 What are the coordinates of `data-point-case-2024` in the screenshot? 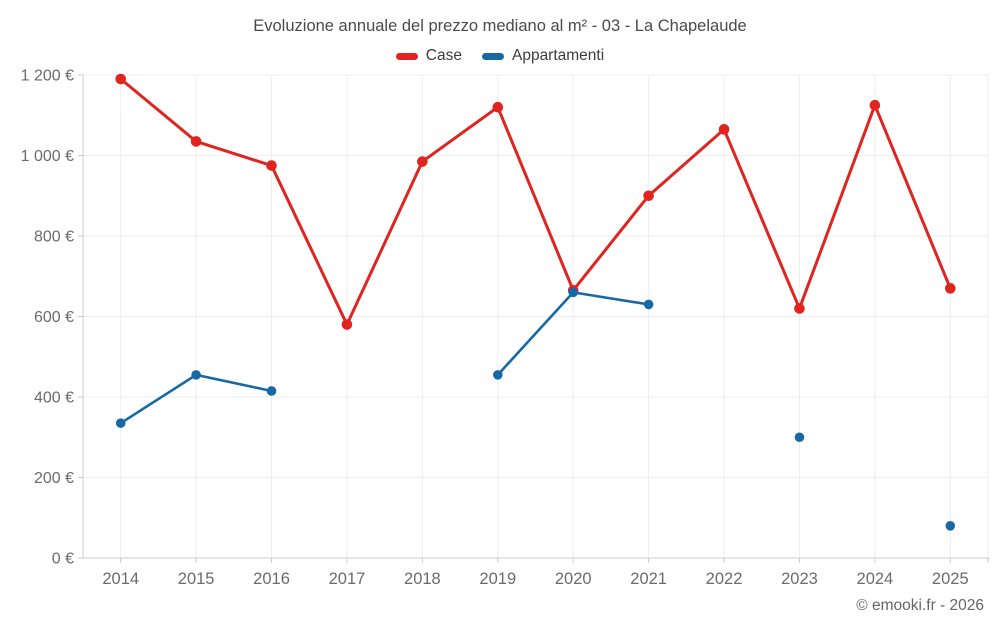 It's located at (875, 105).